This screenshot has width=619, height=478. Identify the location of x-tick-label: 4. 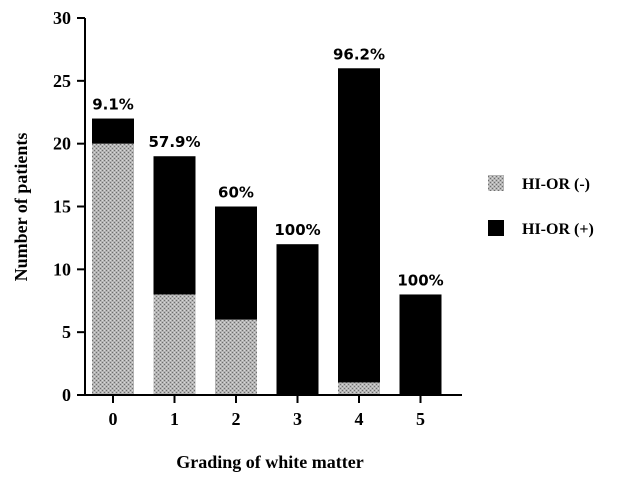
(359, 419).